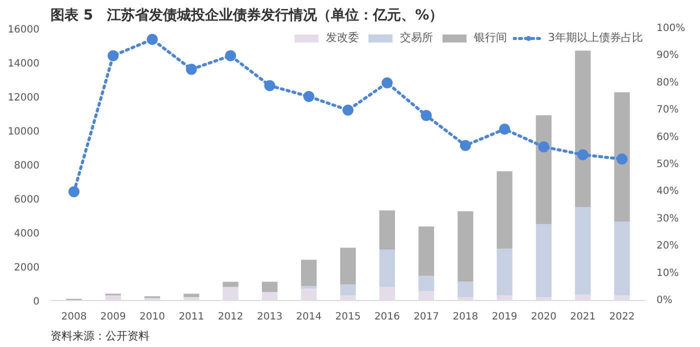 The image size is (700, 347). Describe the element at coordinates (74, 317) in the screenshot. I see `x-tick-label: 2008` at that location.